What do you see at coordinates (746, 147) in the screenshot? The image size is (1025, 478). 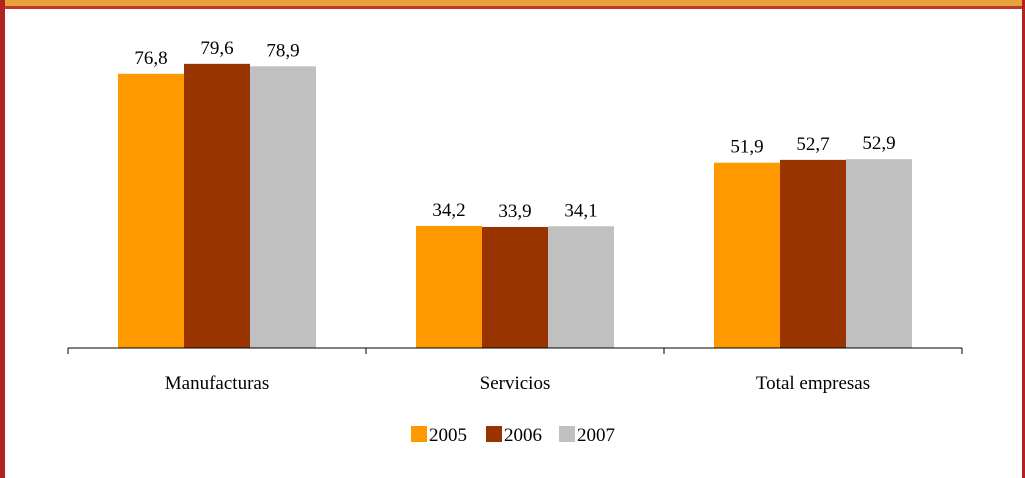 I see `data-label: 51,9` at bounding box center [746, 147].